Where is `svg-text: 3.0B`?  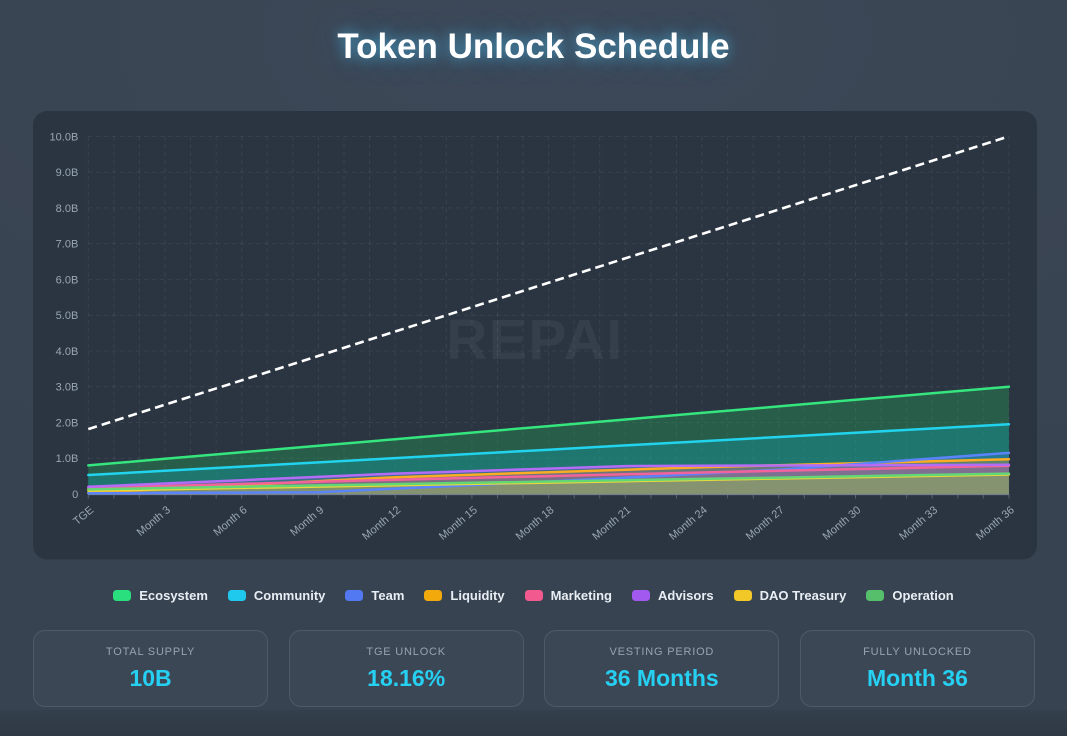 svg-text: 3.0B is located at coordinates (66, 388).